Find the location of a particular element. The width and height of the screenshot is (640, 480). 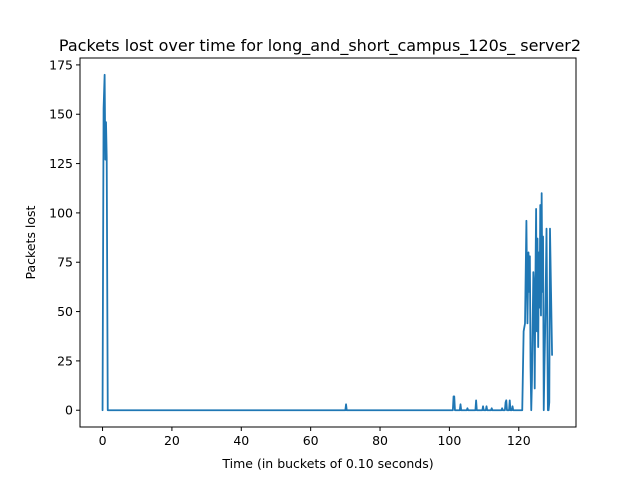

y-tick-label: 100 is located at coordinates (61, 212).